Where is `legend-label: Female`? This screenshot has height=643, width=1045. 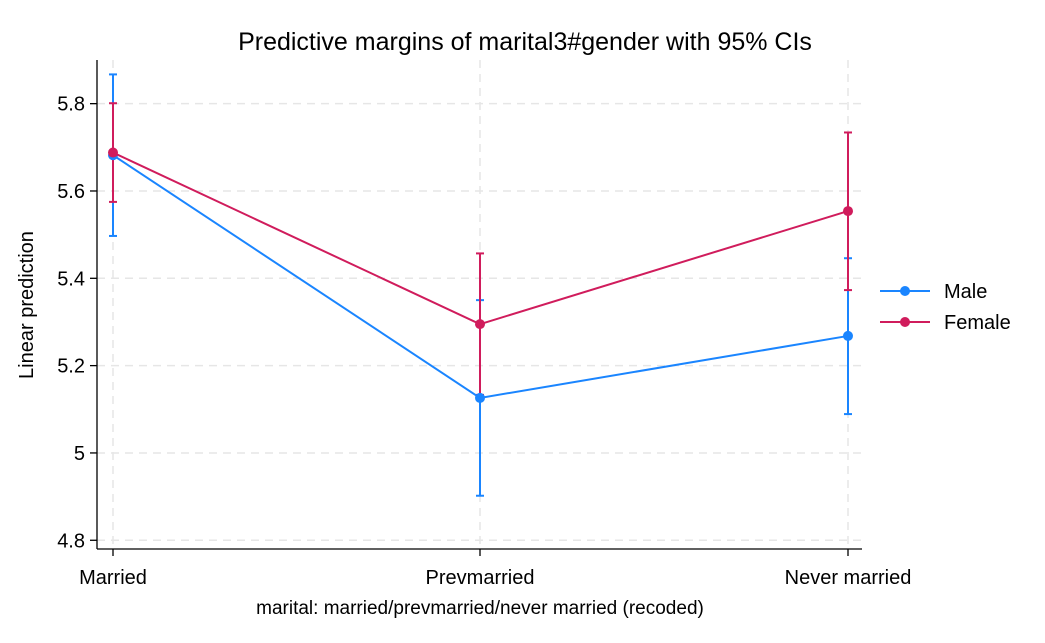 legend-label: Female is located at coordinates (977, 323).